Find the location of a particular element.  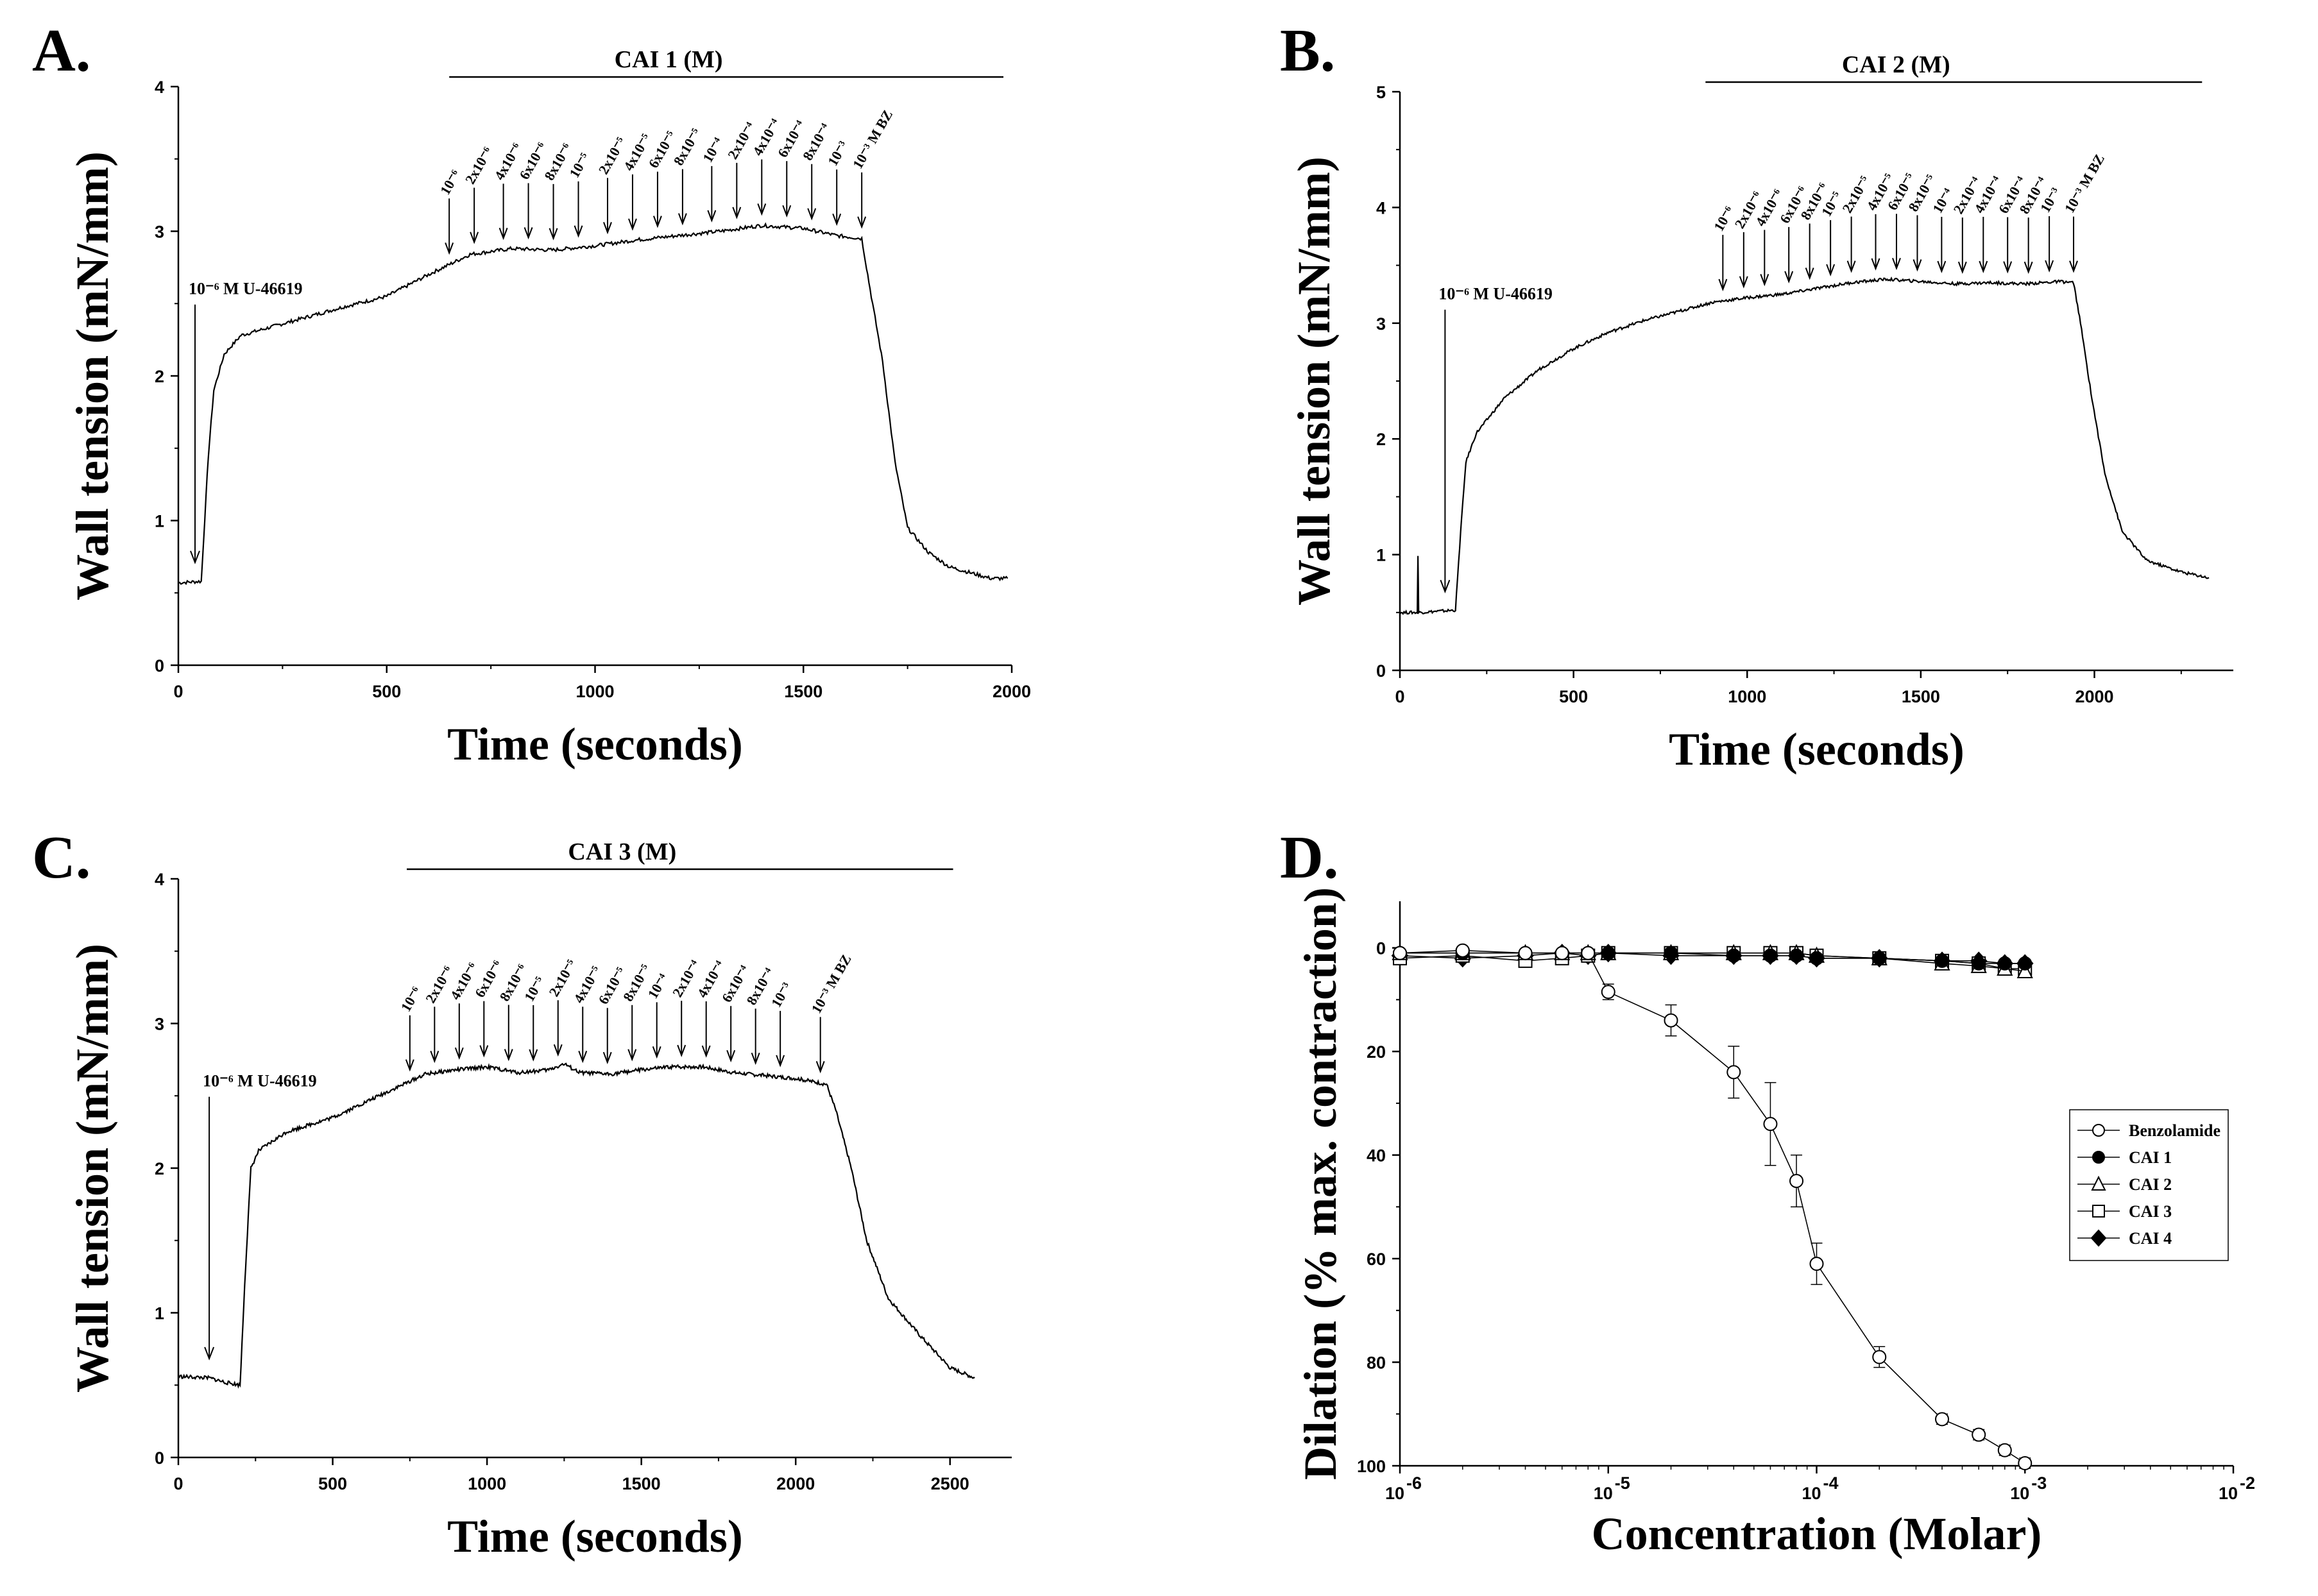

addition-label: 4x10⁻⁵ is located at coordinates (637, 152).